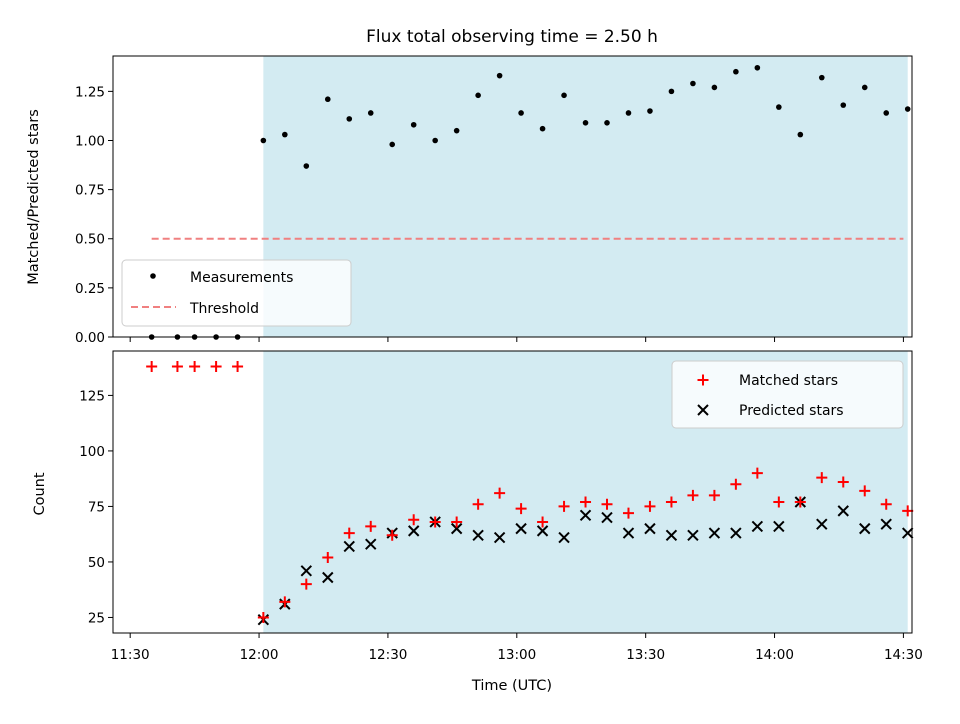 The height and width of the screenshot is (724, 960). Describe the element at coordinates (40, 493) in the screenshot. I see `bottom-y-axis-label: Count` at that location.